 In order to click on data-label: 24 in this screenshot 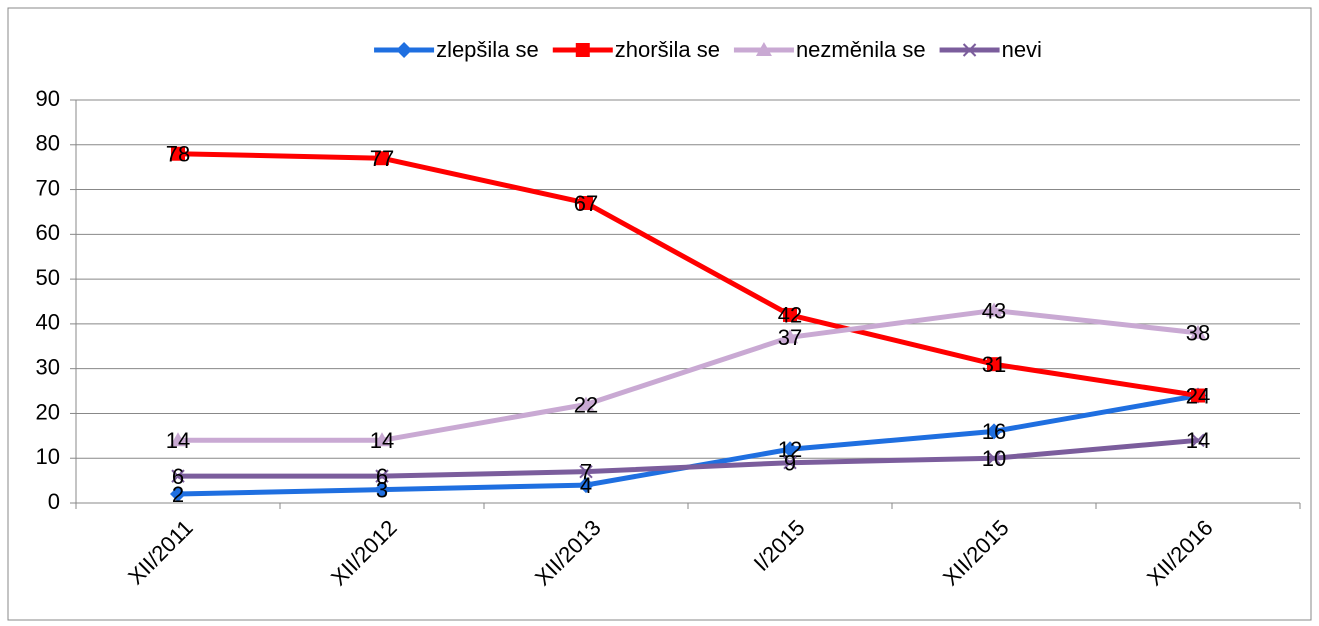, I will do `click(1198, 395)`.